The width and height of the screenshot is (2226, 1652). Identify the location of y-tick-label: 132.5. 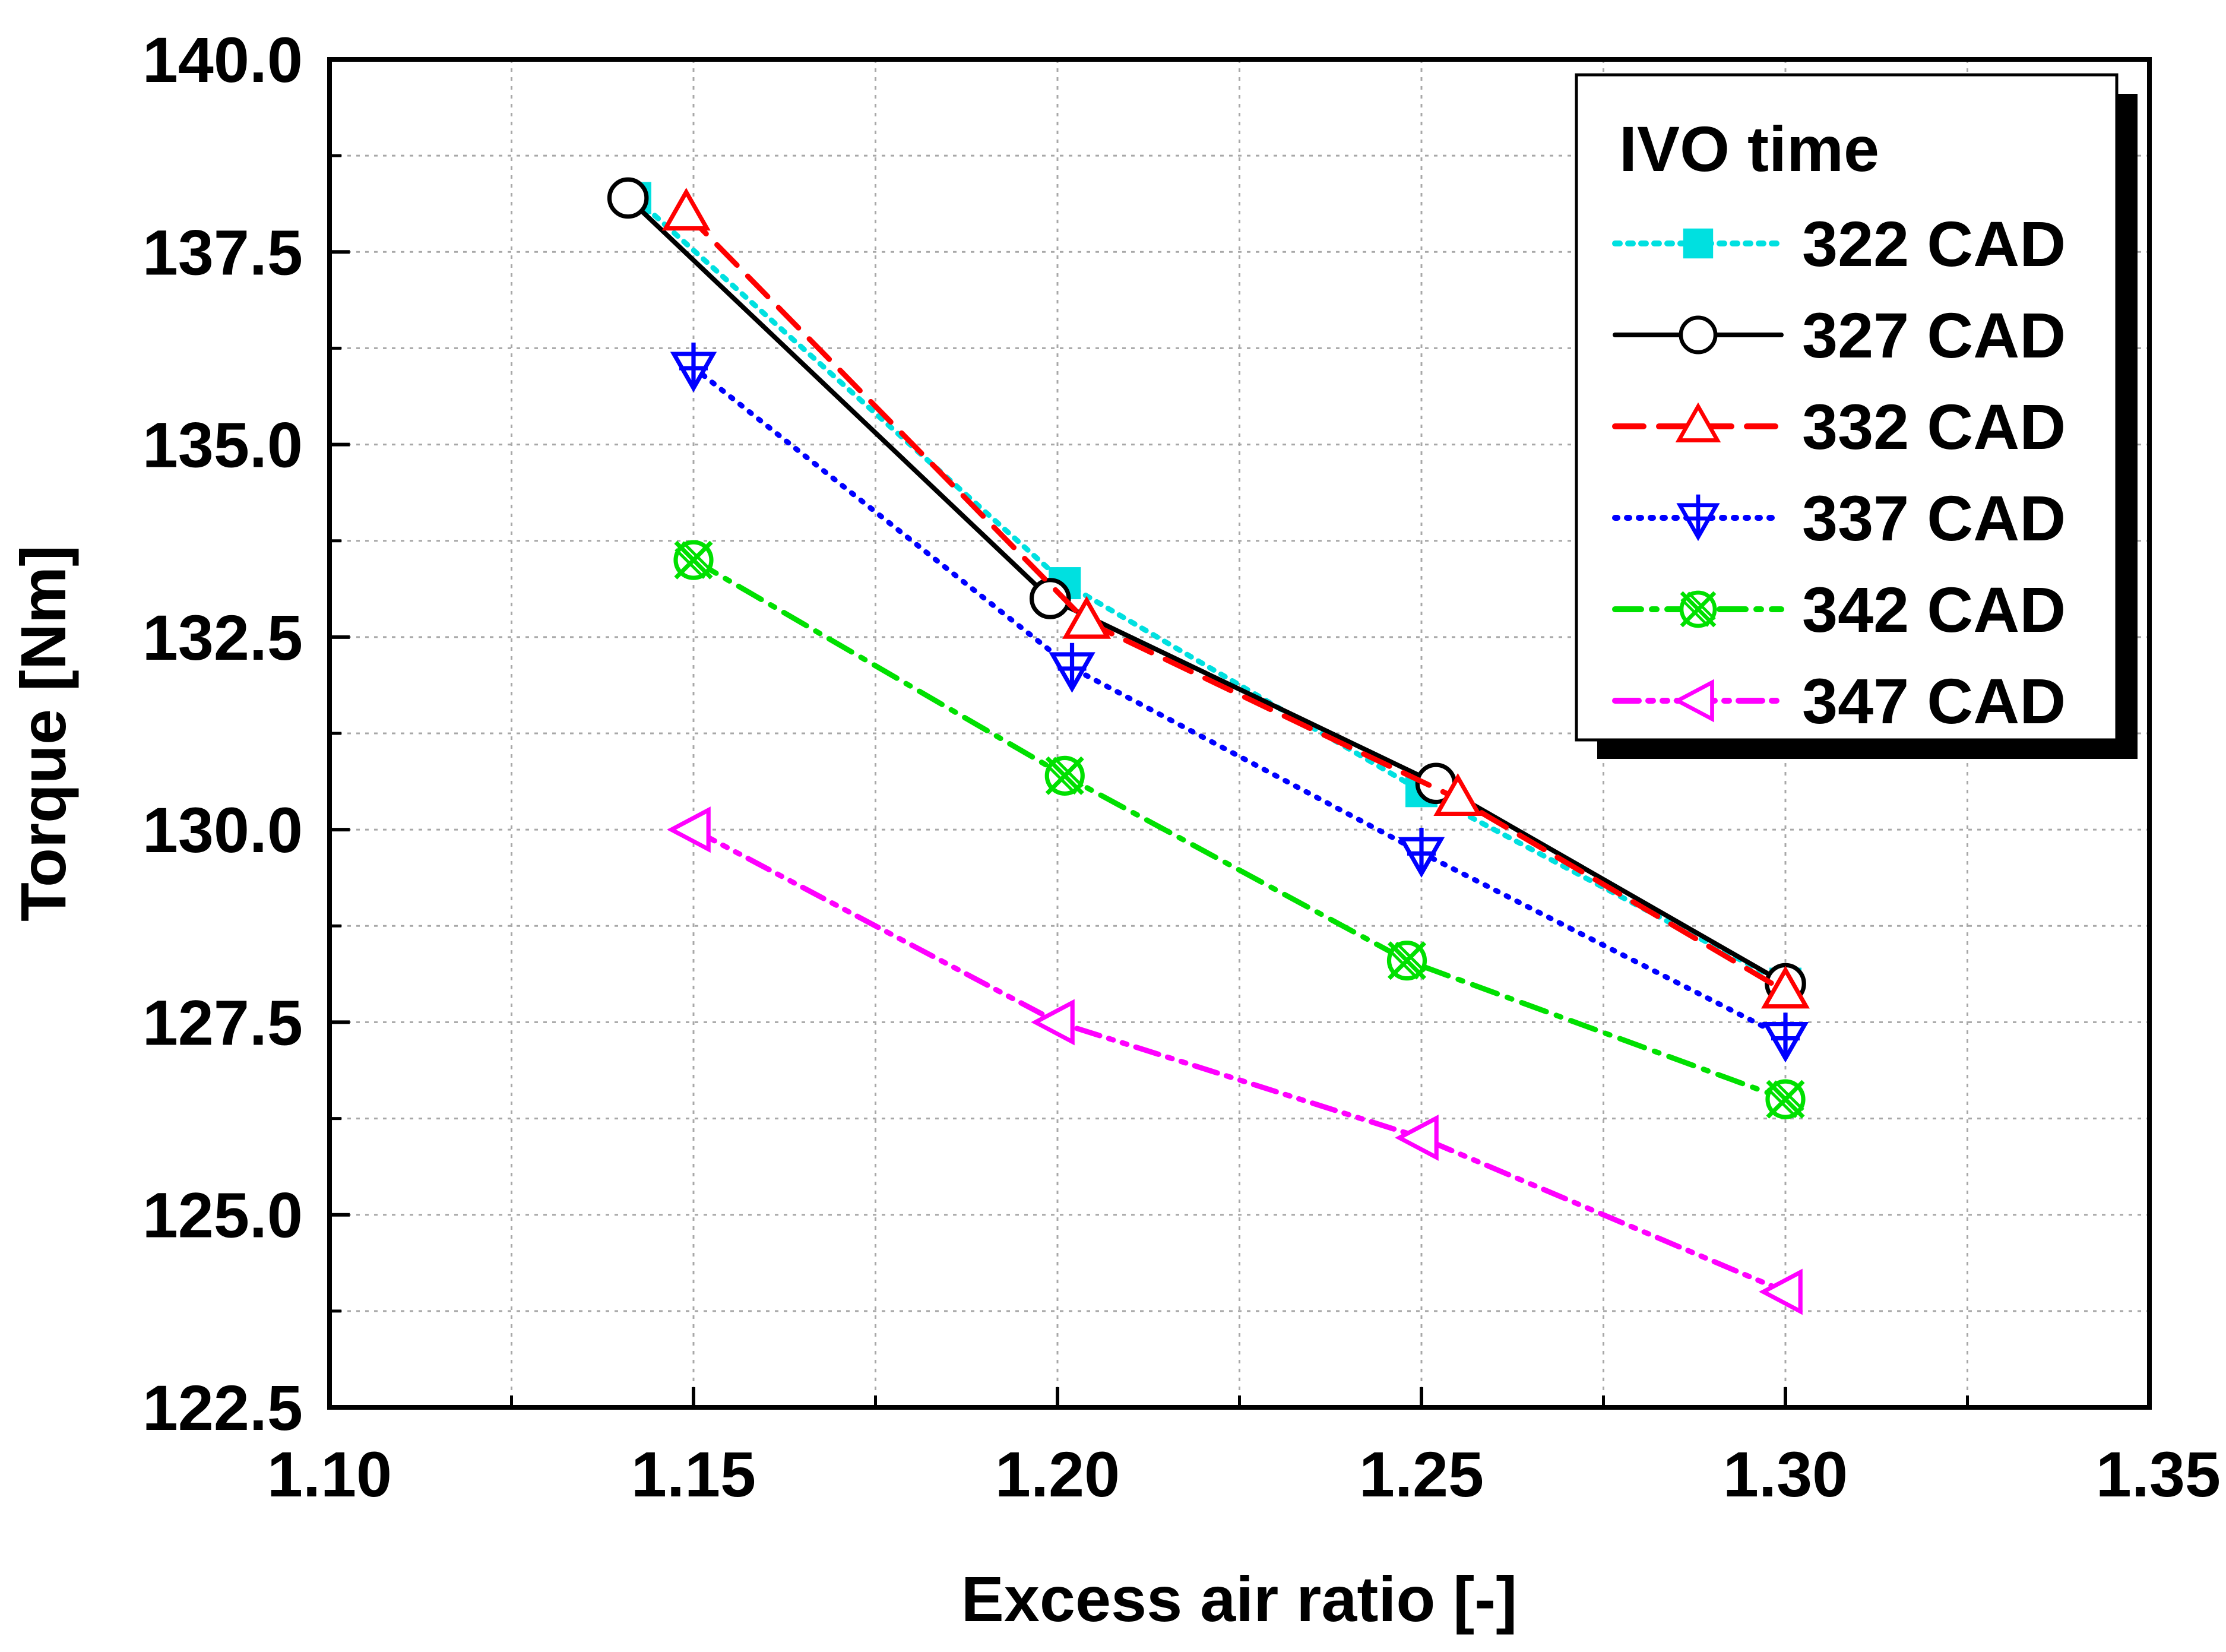
(223, 637).